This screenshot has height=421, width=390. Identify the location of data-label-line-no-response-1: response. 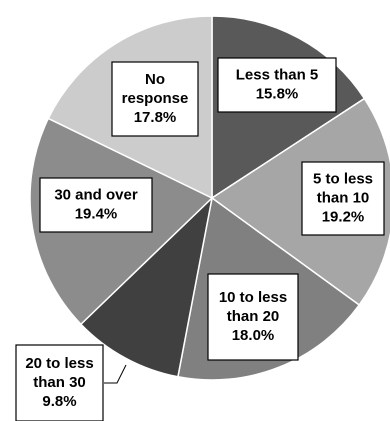
(155, 98).